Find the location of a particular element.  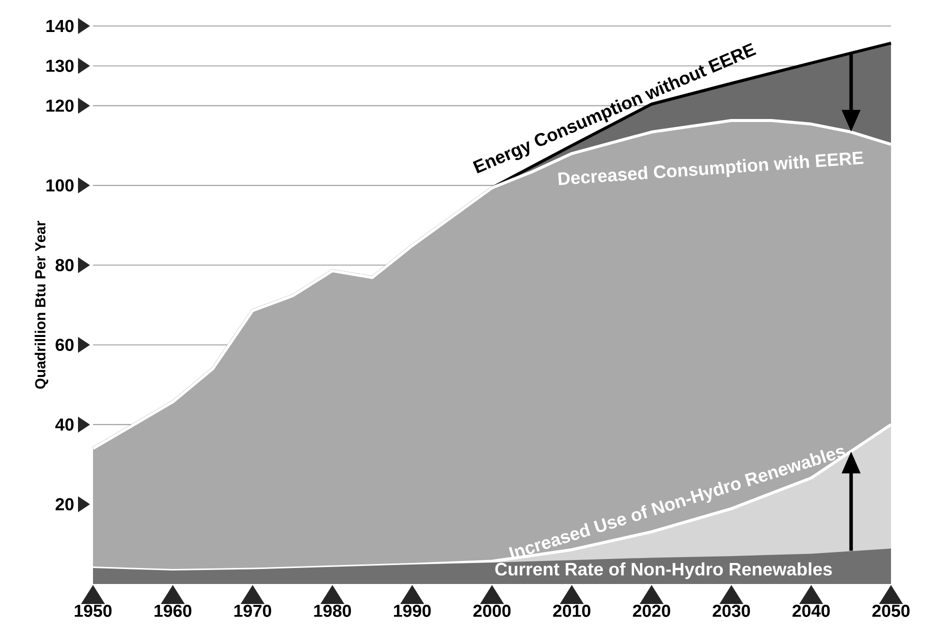

x-tick-label: 2000 is located at coordinates (492, 610).